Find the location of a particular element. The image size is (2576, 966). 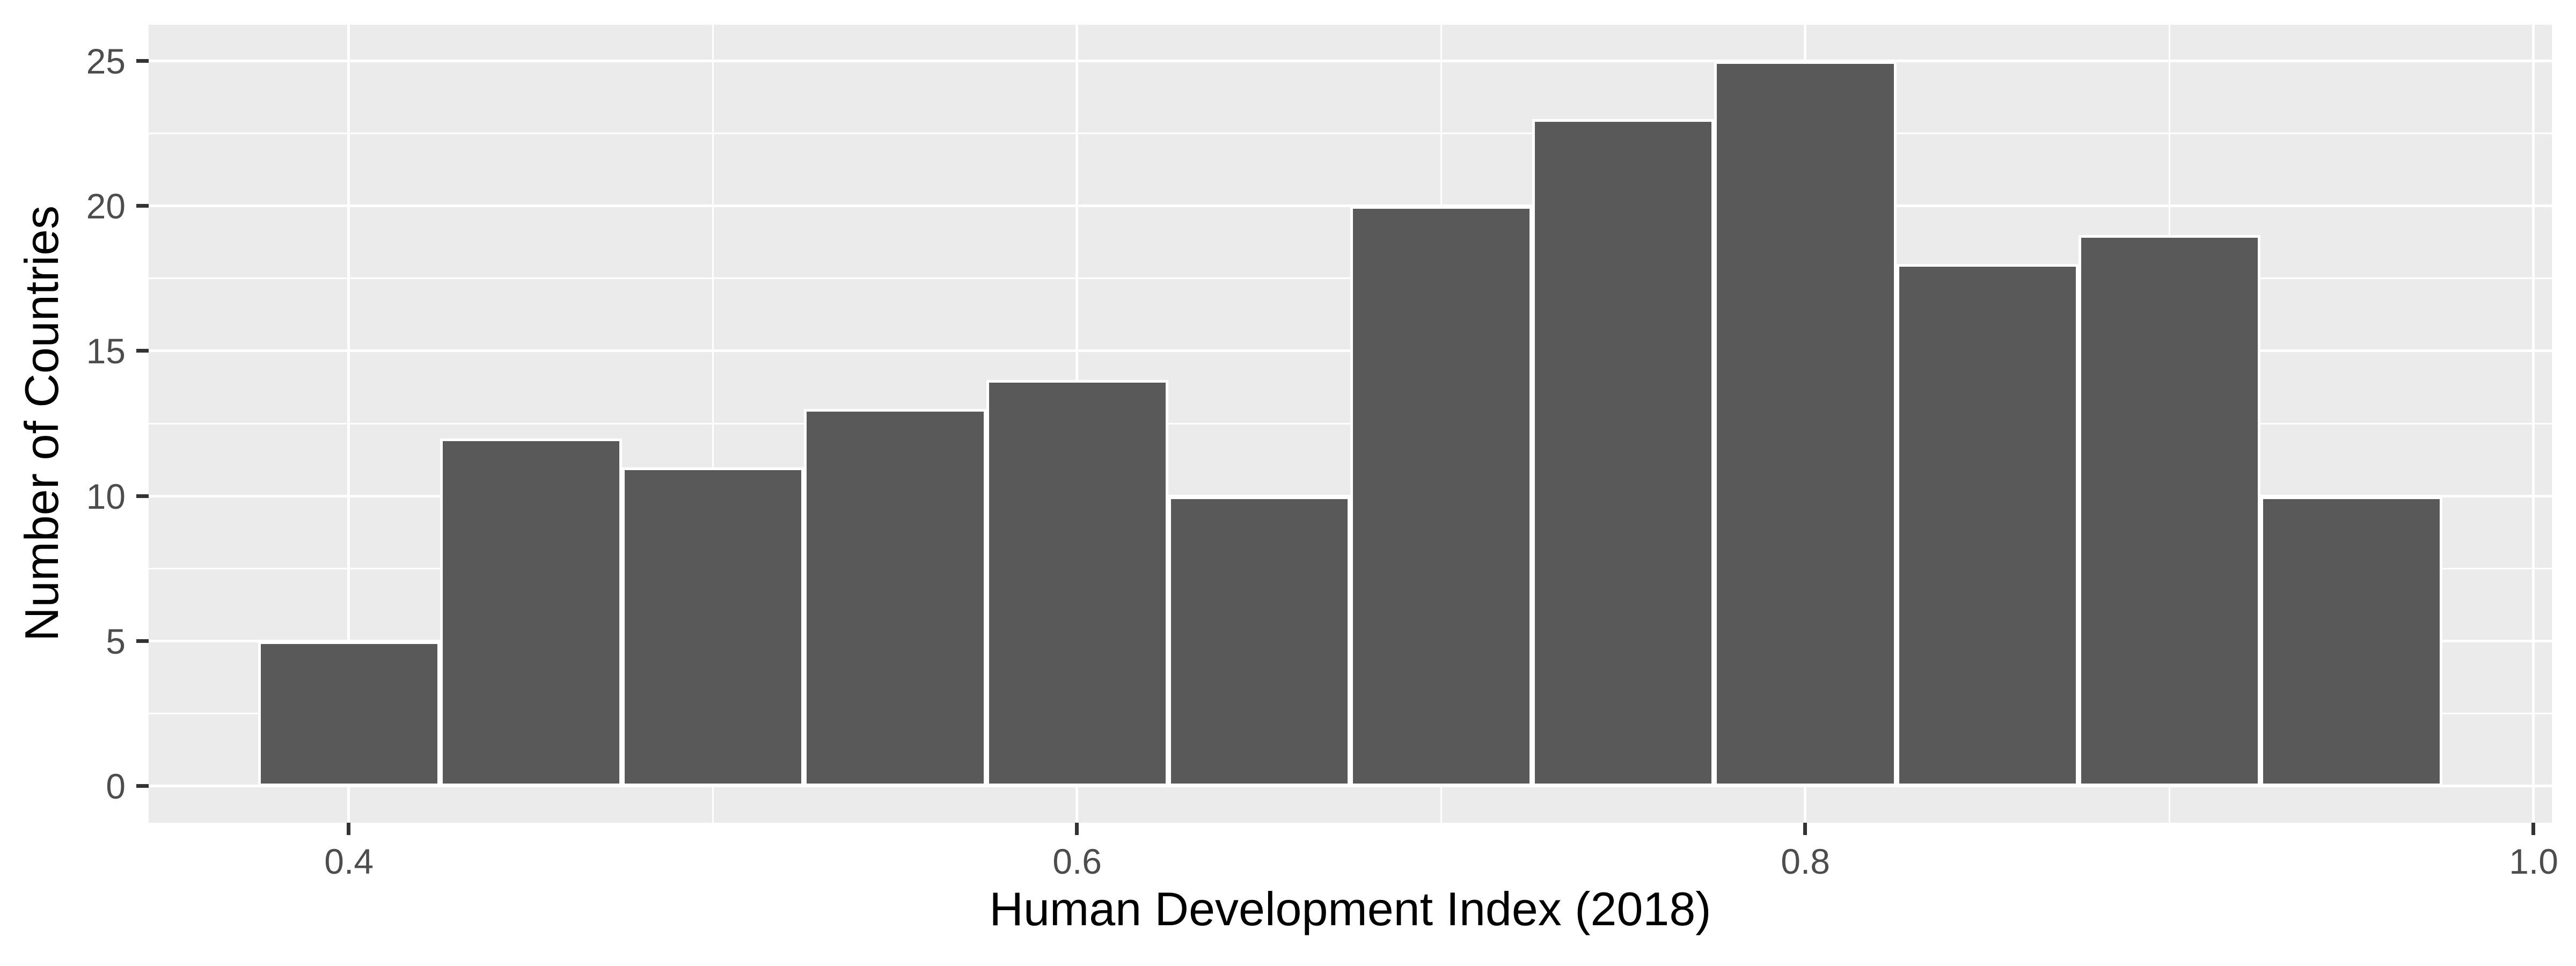

x-tick-label: 1.0 is located at coordinates (2533, 861).